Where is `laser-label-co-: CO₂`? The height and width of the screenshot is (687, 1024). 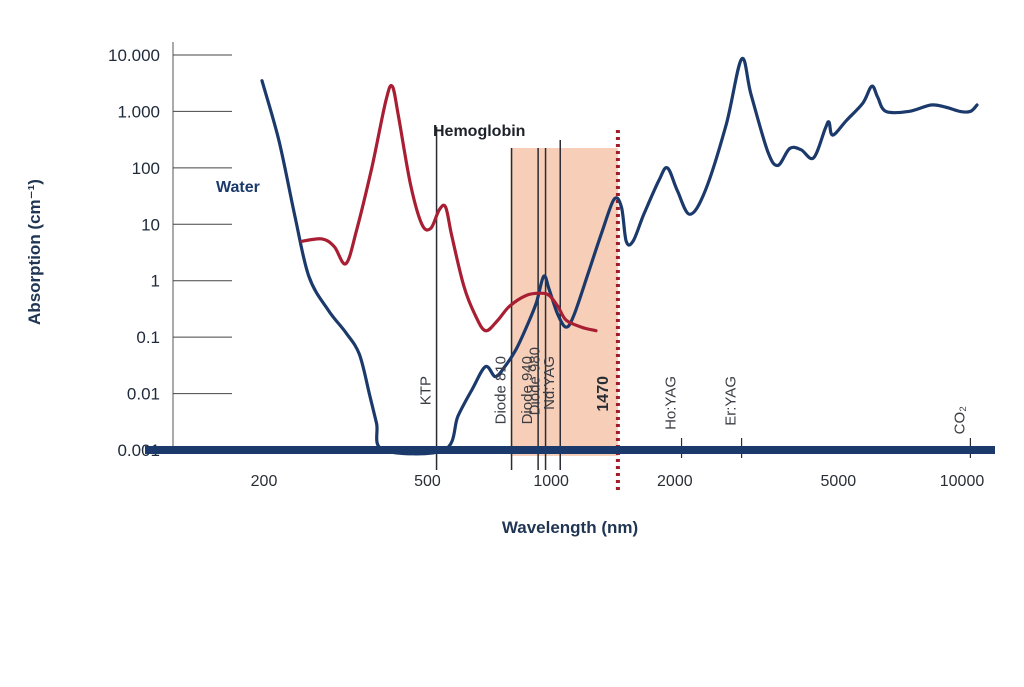 laser-label-co-: CO₂ is located at coordinates (959, 420).